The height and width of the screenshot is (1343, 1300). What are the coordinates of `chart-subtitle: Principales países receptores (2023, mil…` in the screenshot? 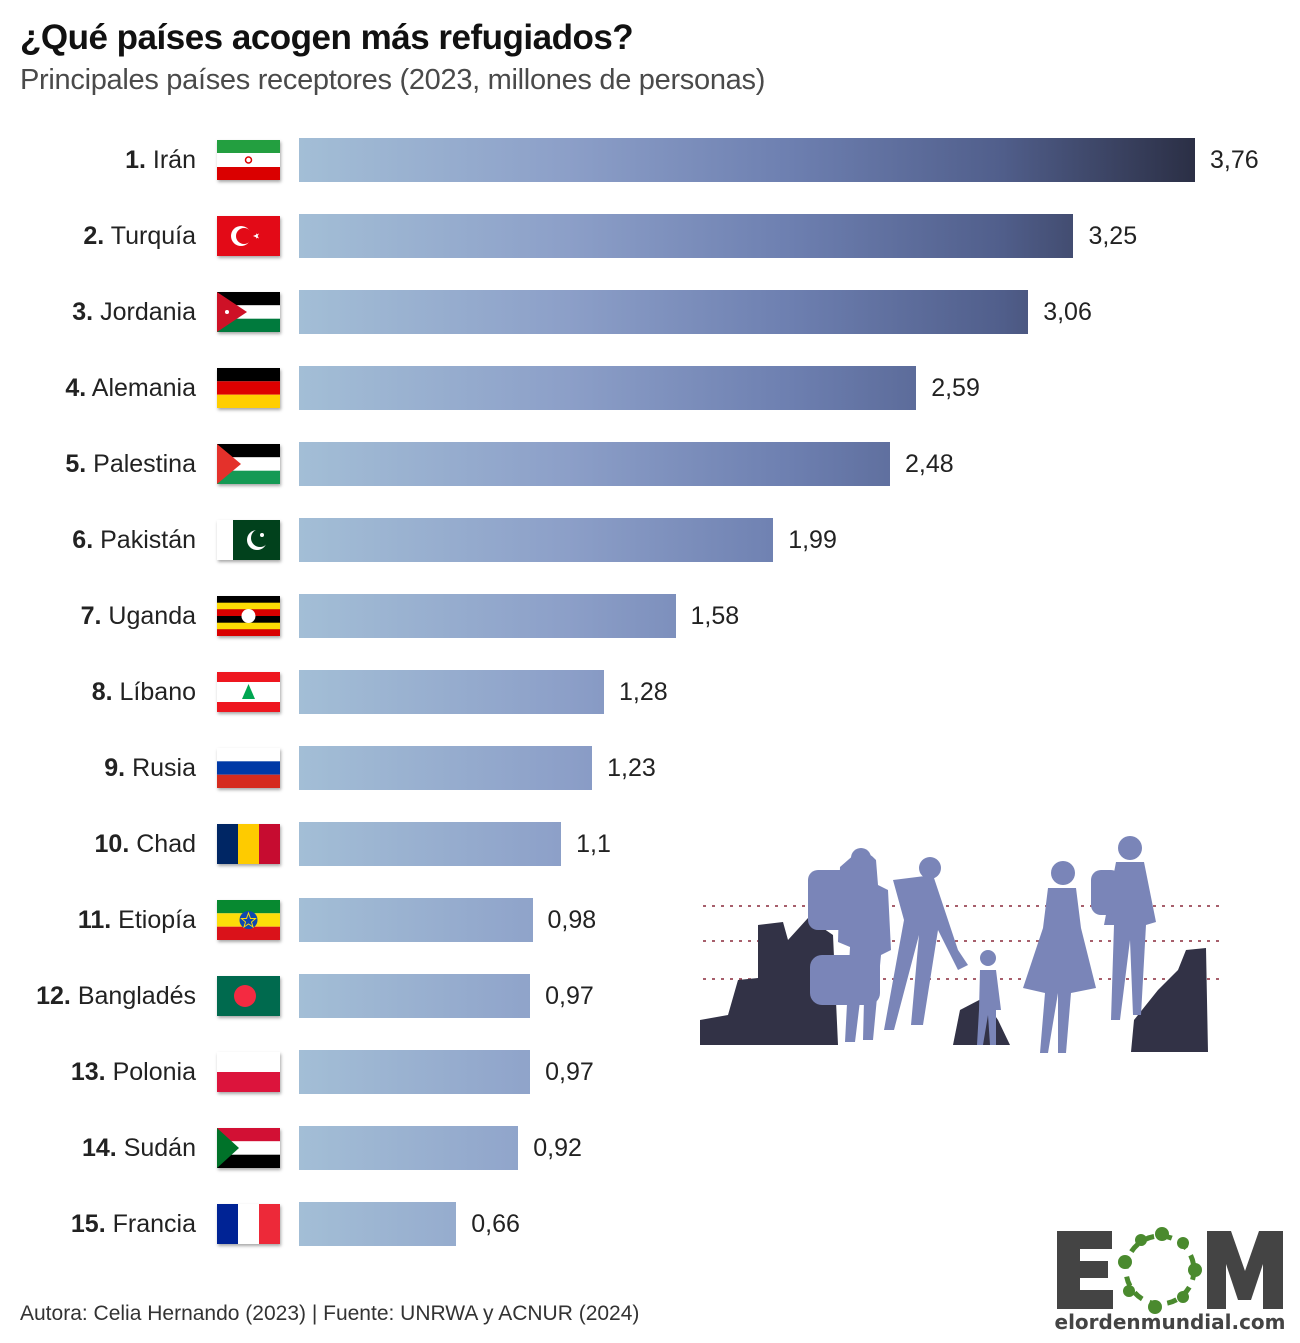 It's located at (393, 80).